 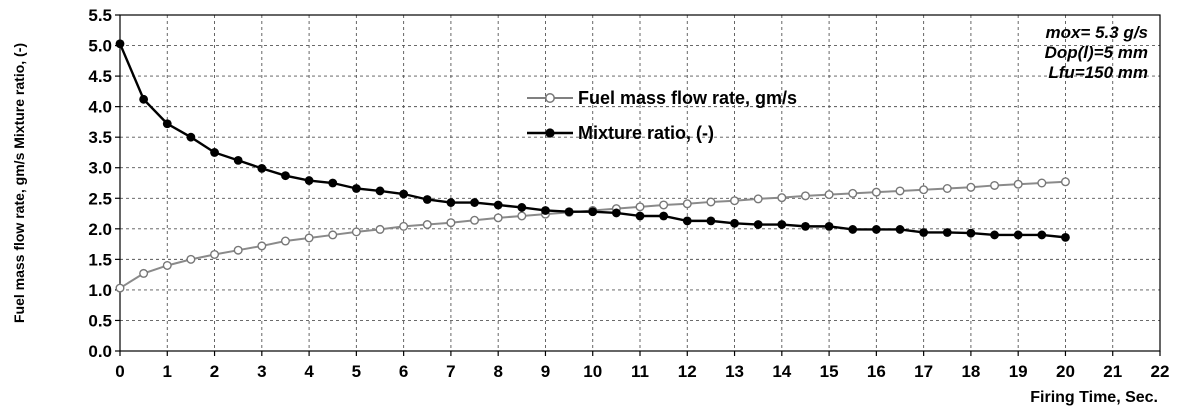 What do you see at coordinates (1160, 371) in the screenshot?
I see `x-tick-label: 22` at bounding box center [1160, 371].